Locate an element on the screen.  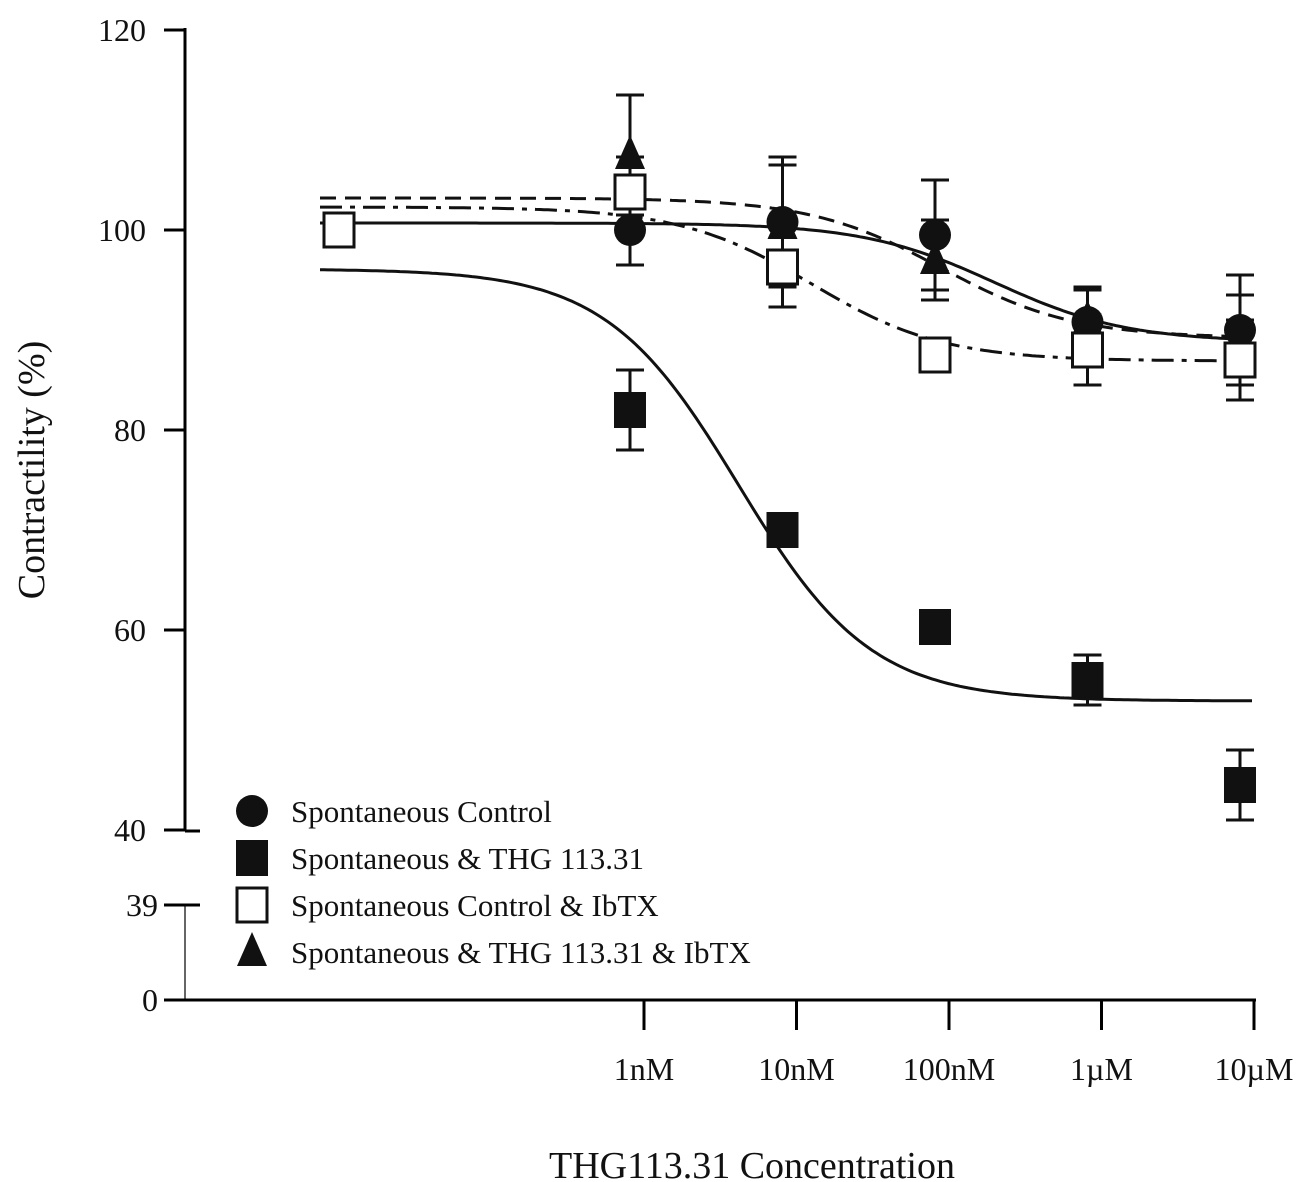
fit-curve is located at coordinates (786, 267).